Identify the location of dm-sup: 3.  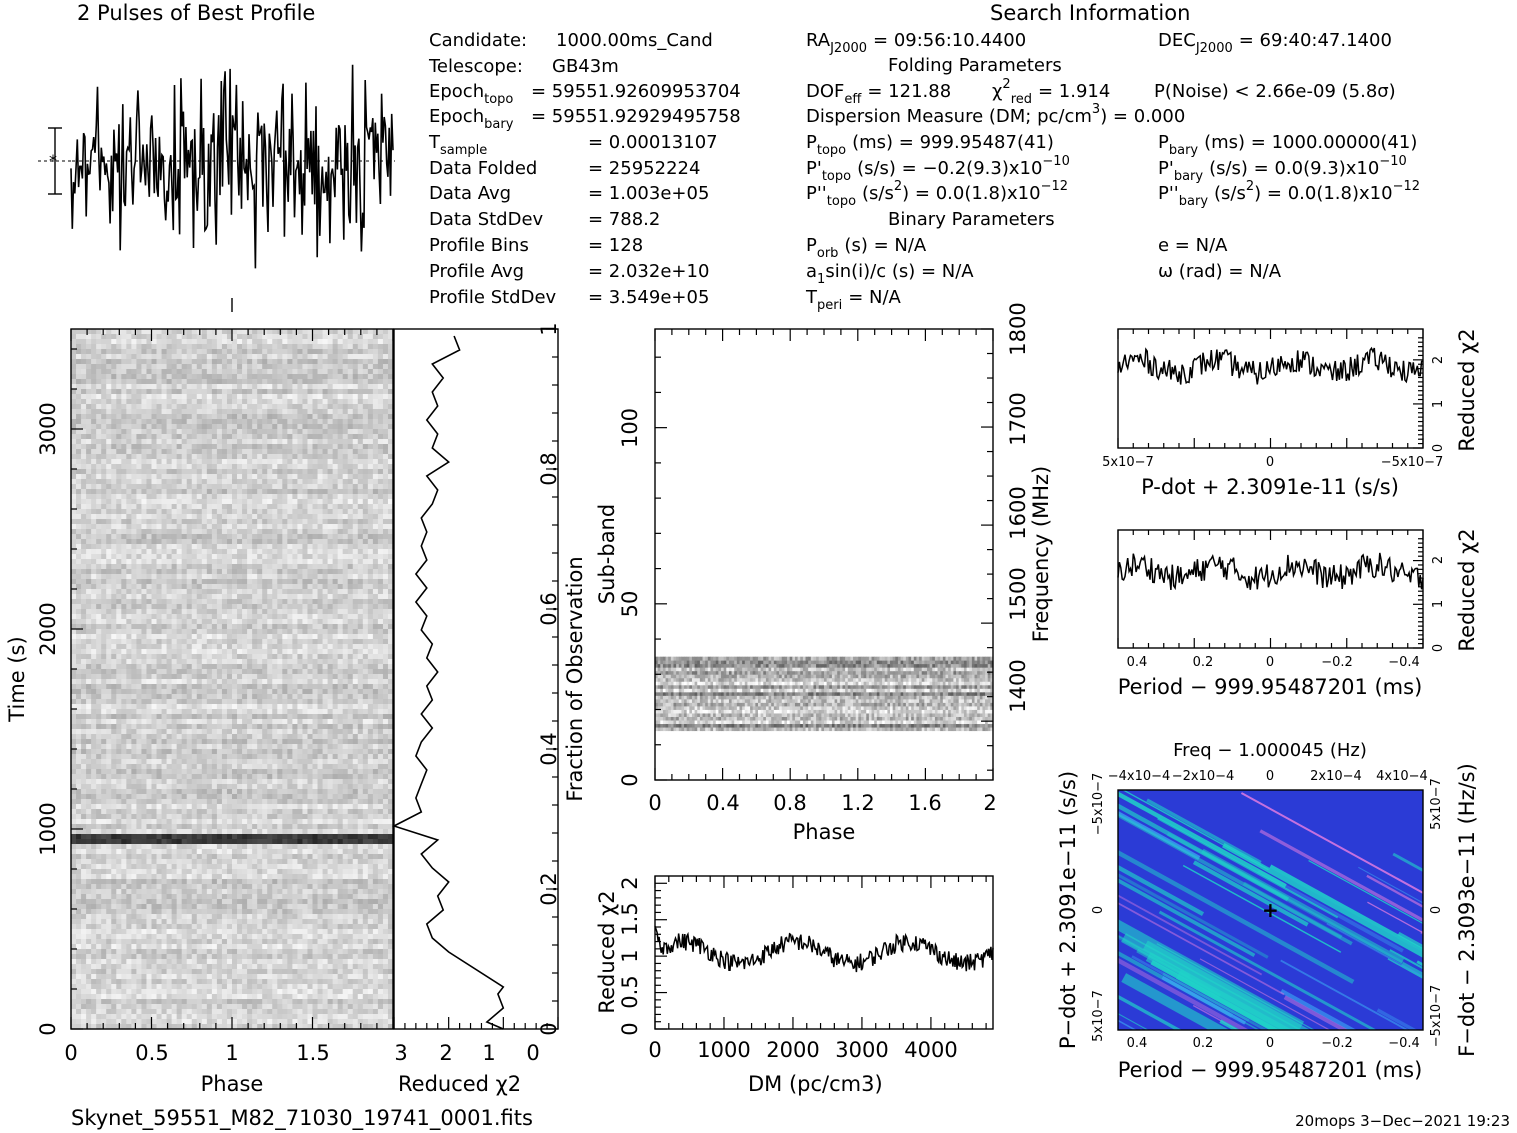
(1096, 109).